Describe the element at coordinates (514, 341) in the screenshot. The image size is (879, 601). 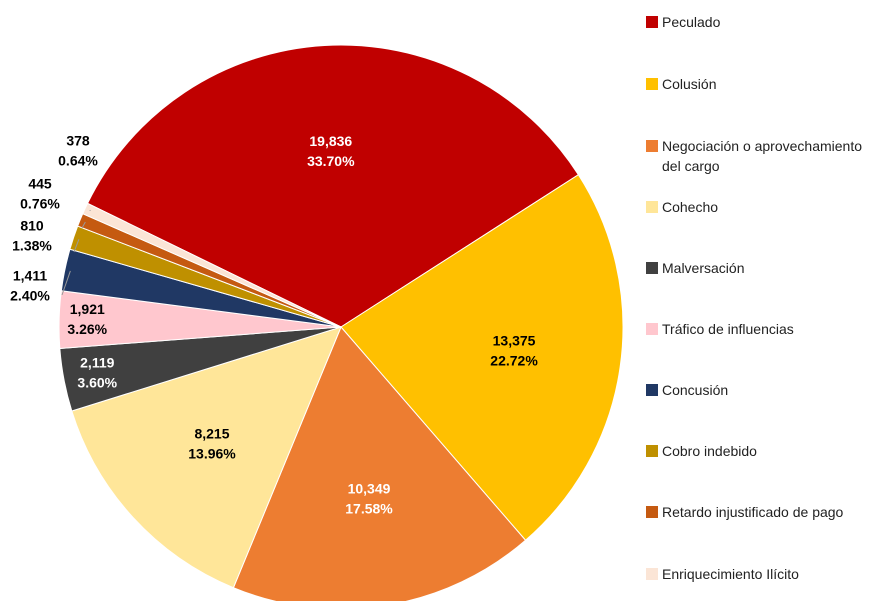
I see `data-label-value: 13,375` at that location.